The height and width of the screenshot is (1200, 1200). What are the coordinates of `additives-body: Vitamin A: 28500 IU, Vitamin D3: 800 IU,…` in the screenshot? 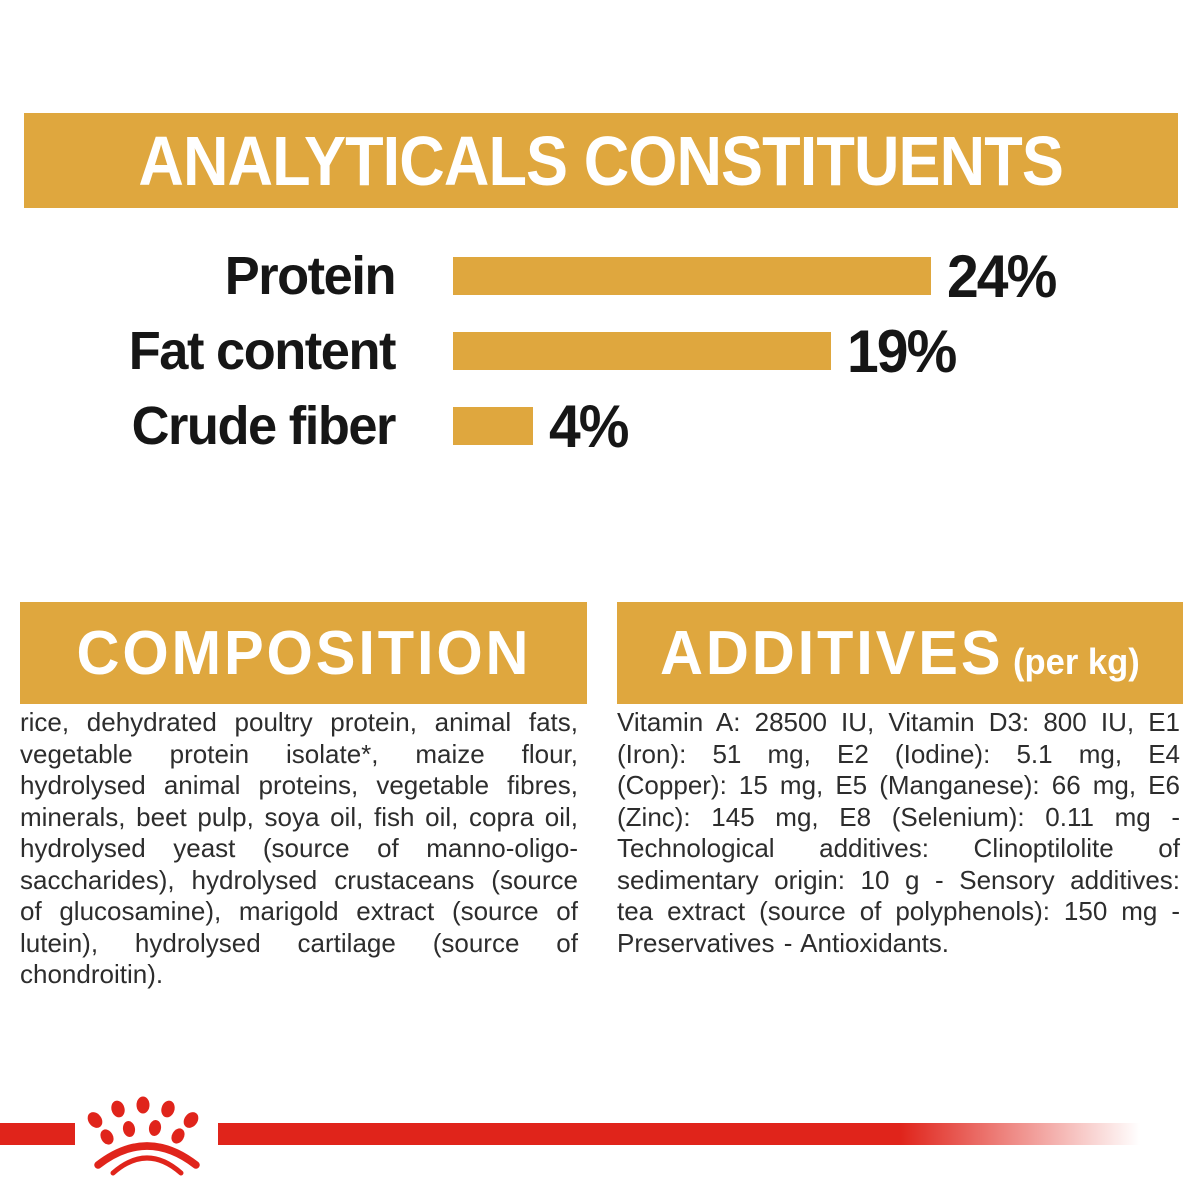 It's located at (898, 832).